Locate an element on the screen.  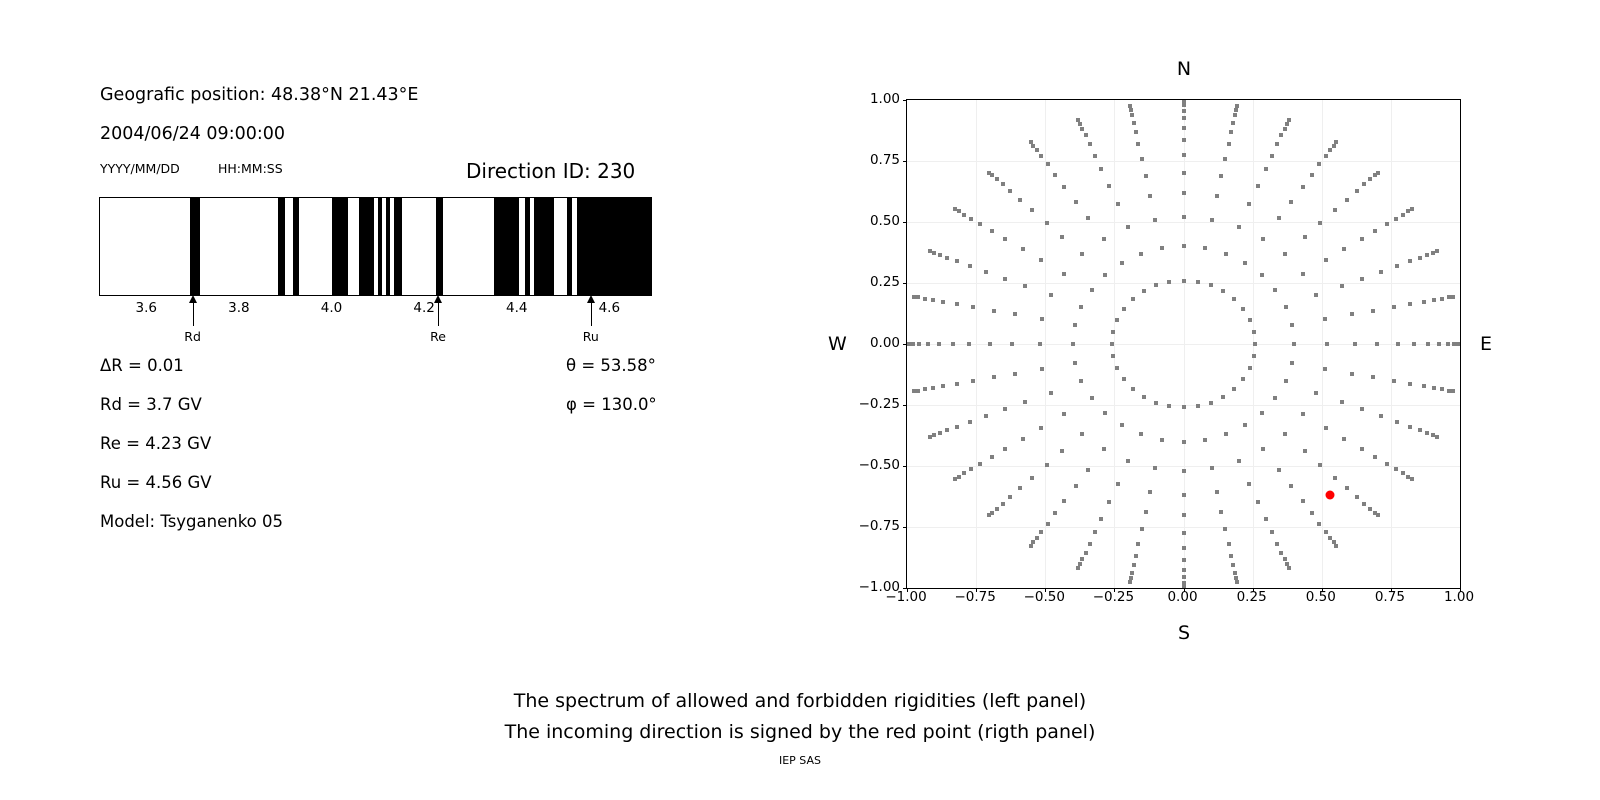
xtick-label: −0.25 is located at coordinates (1113, 597).